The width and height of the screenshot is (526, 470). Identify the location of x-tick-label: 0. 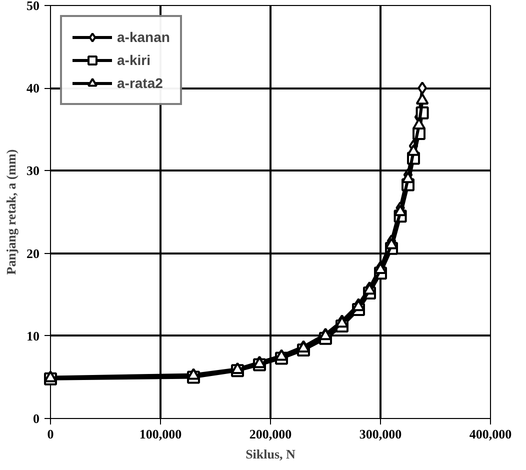
(50, 434).